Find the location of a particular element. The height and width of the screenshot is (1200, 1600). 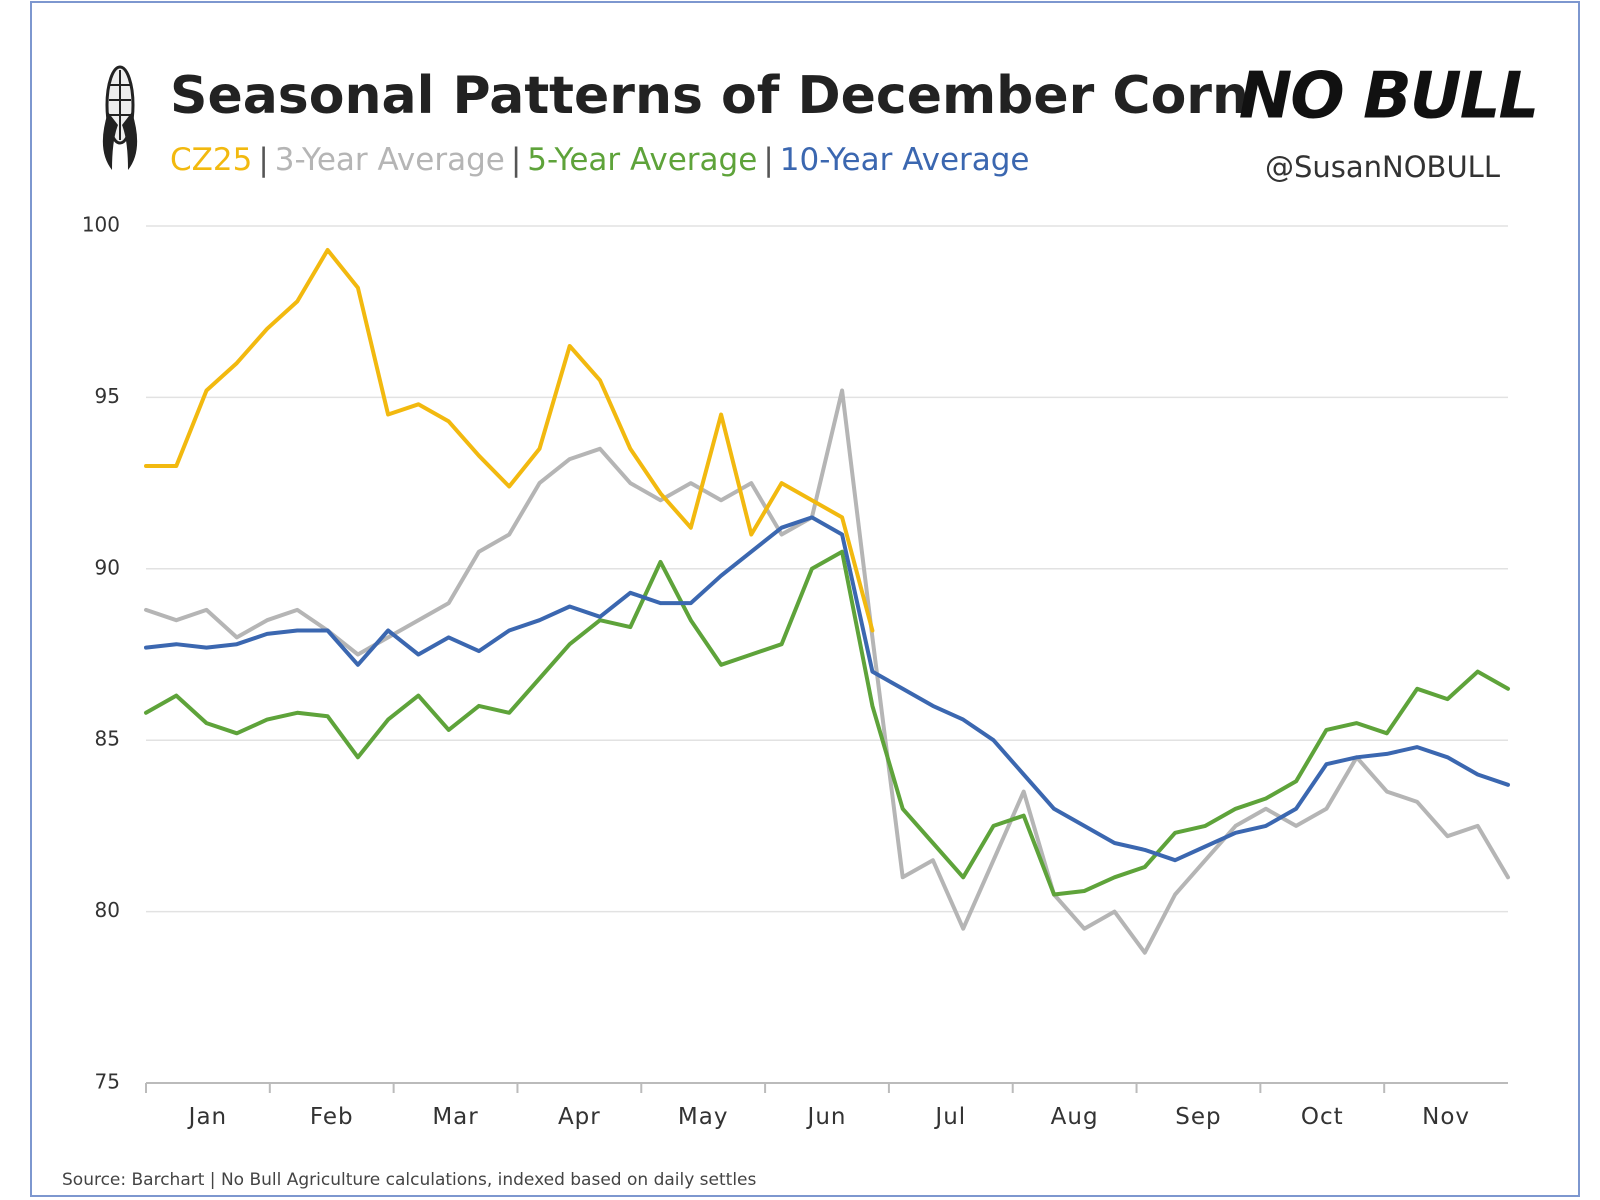

legend-entry: CZ25 is located at coordinates (211, 160).